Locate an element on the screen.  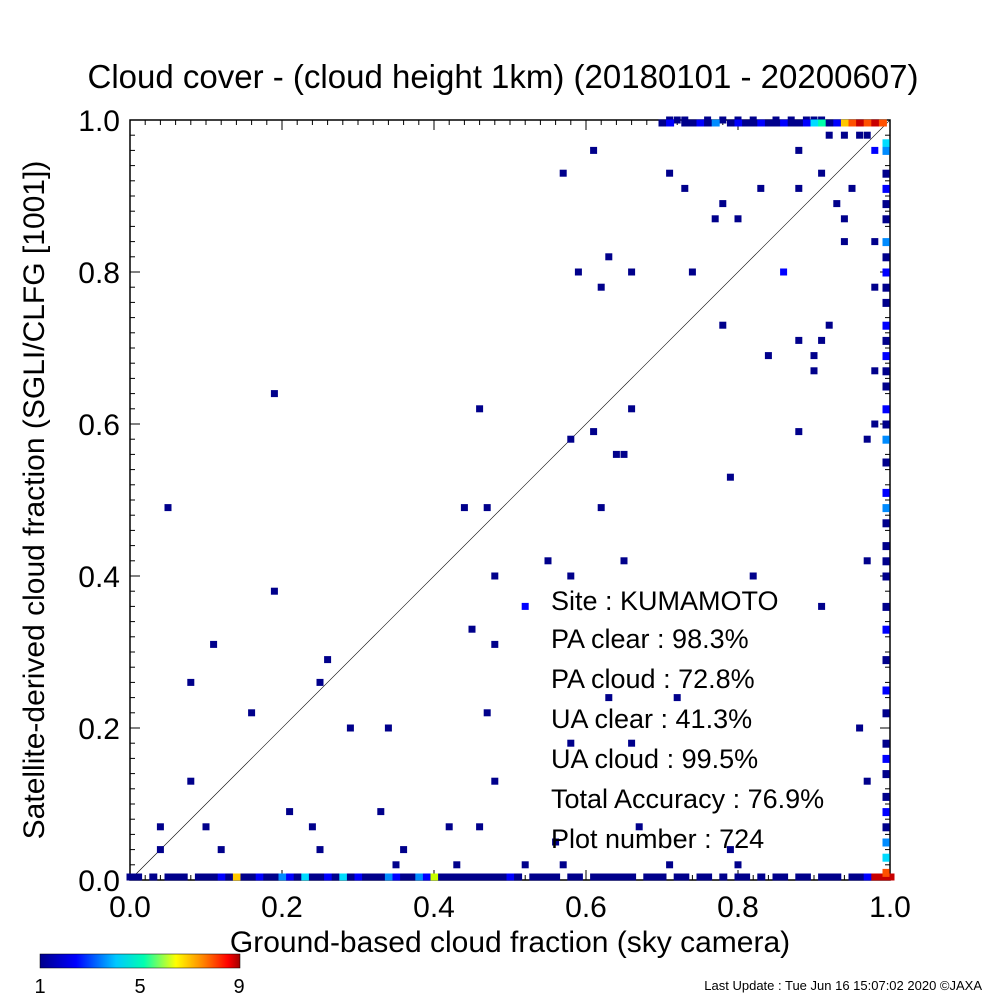
y-tick-label: 1.0 is located at coordinates (99, 121).